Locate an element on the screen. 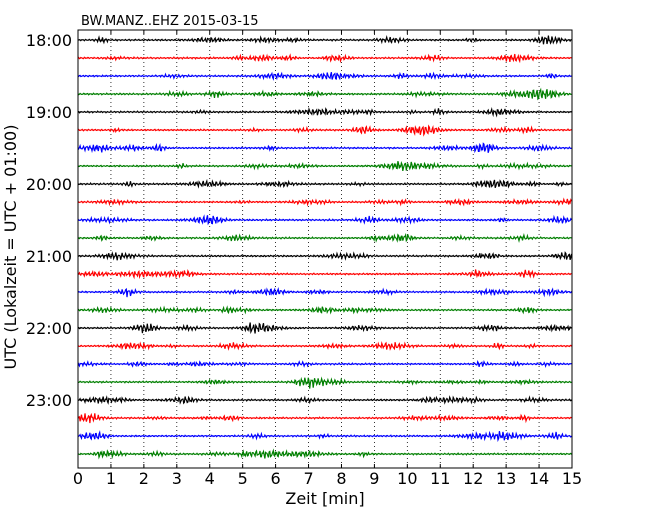 This screenshot has height=524, width=650. x-tick-label: 14 is located at coordinates (539, 478).